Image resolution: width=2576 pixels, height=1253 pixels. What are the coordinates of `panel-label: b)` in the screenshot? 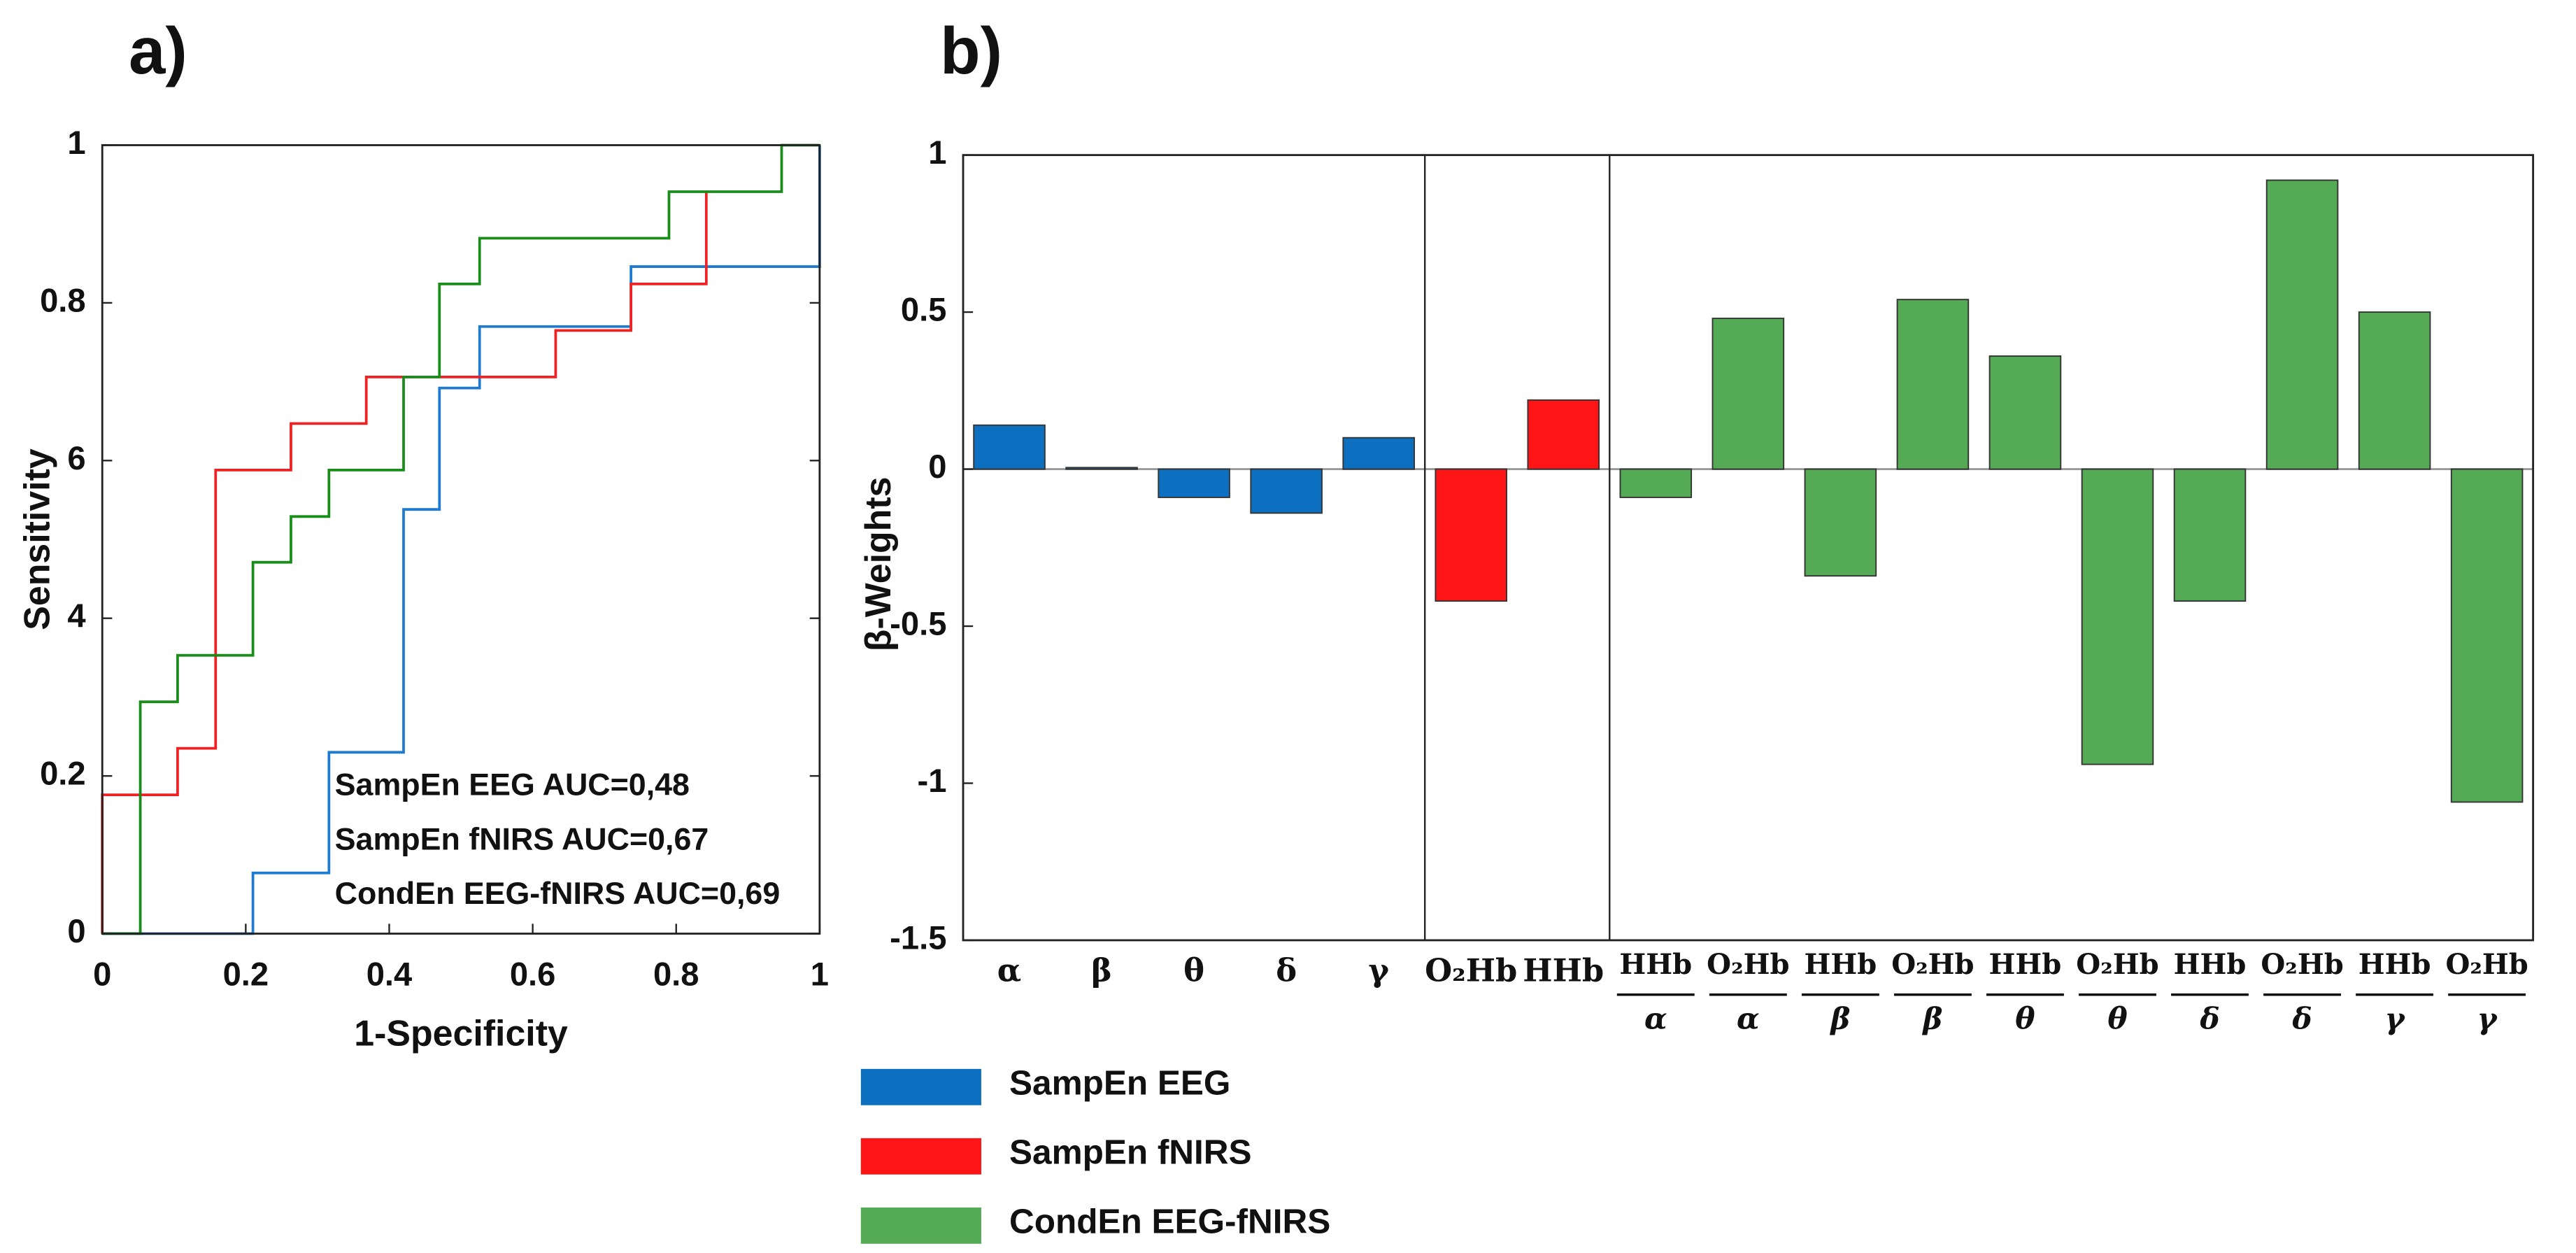 It's located at (971, 50).